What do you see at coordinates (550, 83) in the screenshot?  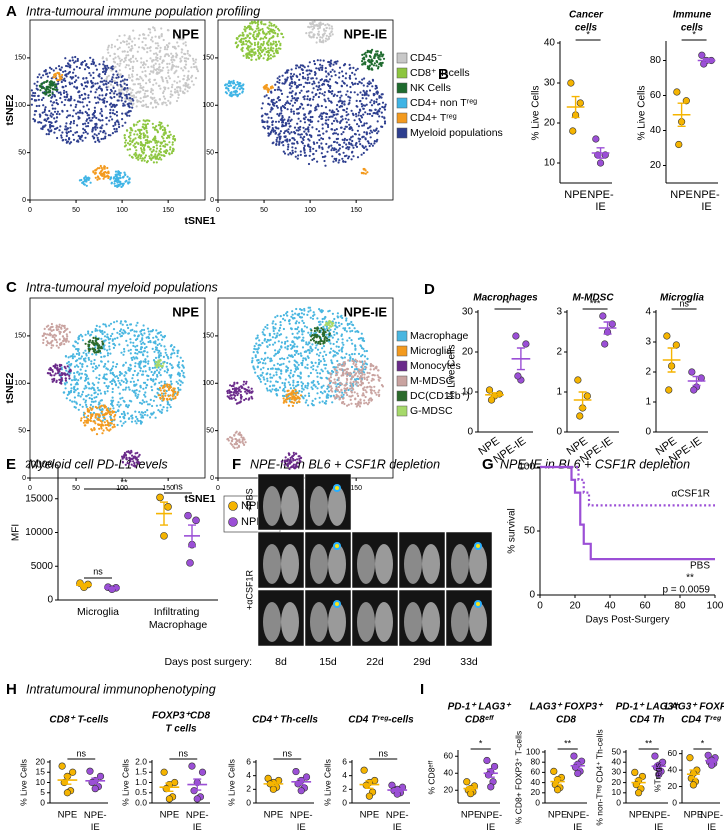 I see `y-tick-label: 30` at bounding box center [550, 83].